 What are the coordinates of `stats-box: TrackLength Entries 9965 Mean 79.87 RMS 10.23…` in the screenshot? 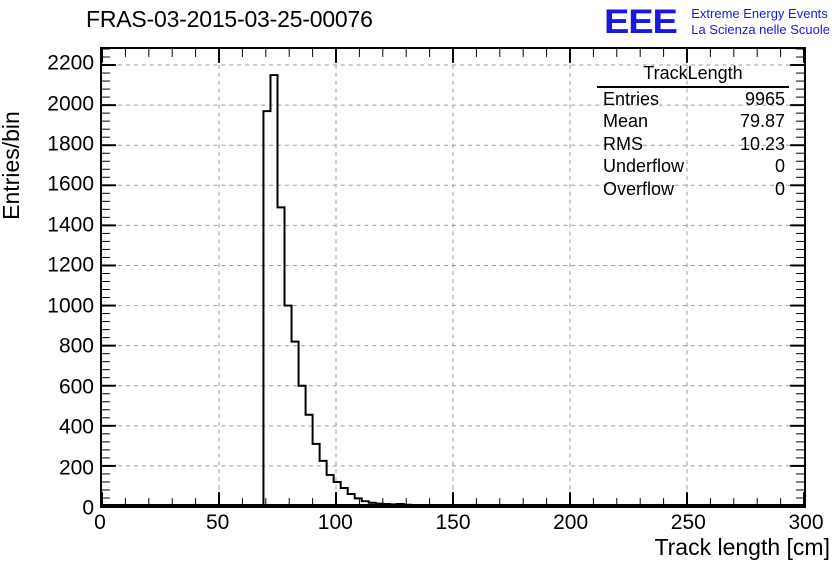 It's located at (693, 131).